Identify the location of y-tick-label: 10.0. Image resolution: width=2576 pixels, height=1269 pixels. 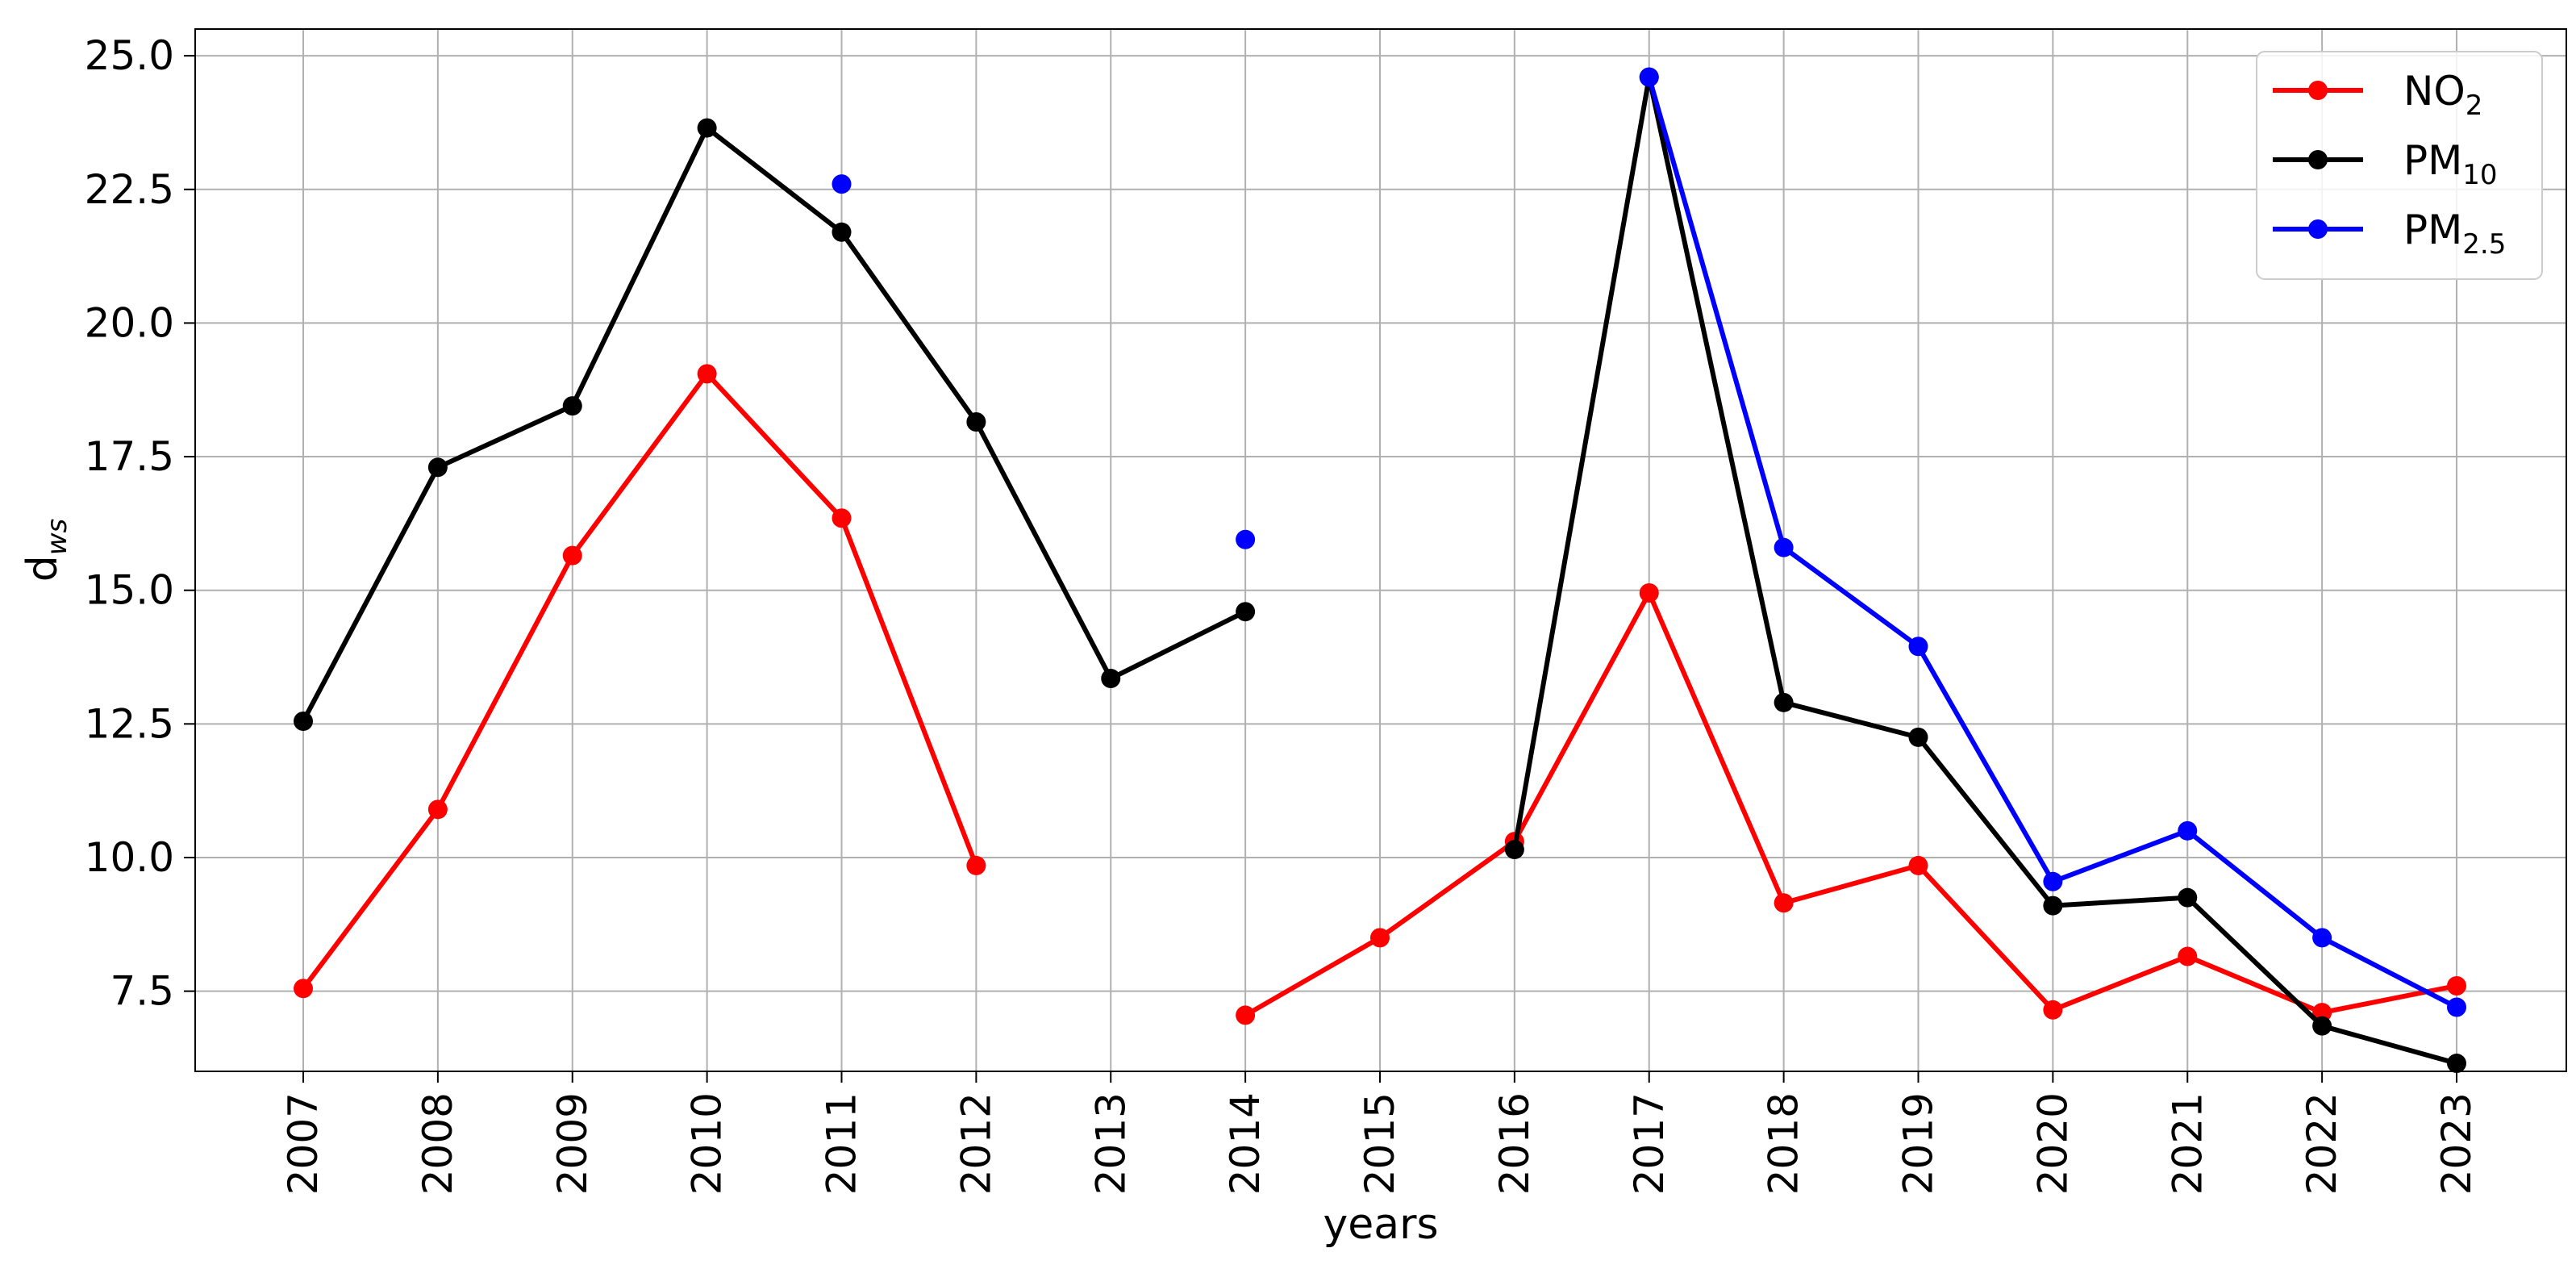
(129, 857).